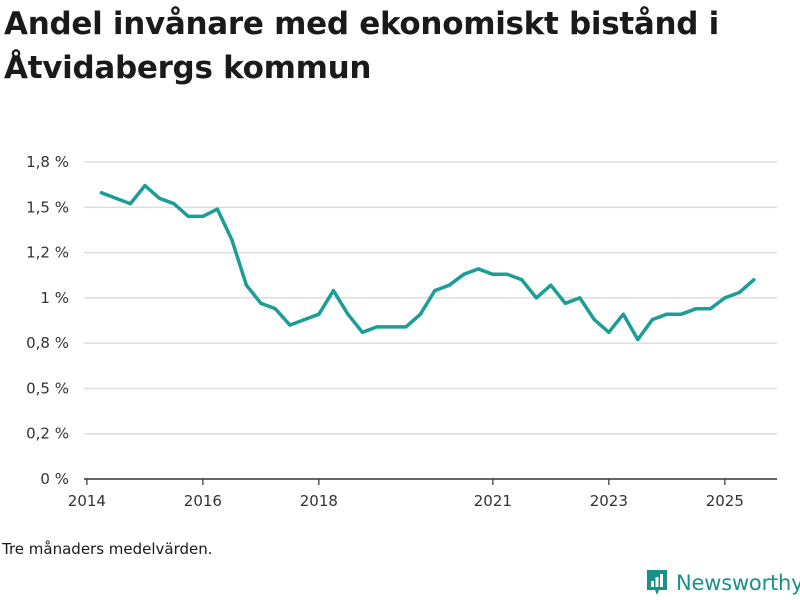 This screenshot has width=800, height=600. I want to click on y-tick-label: 1,5 %, so click(47, 207).